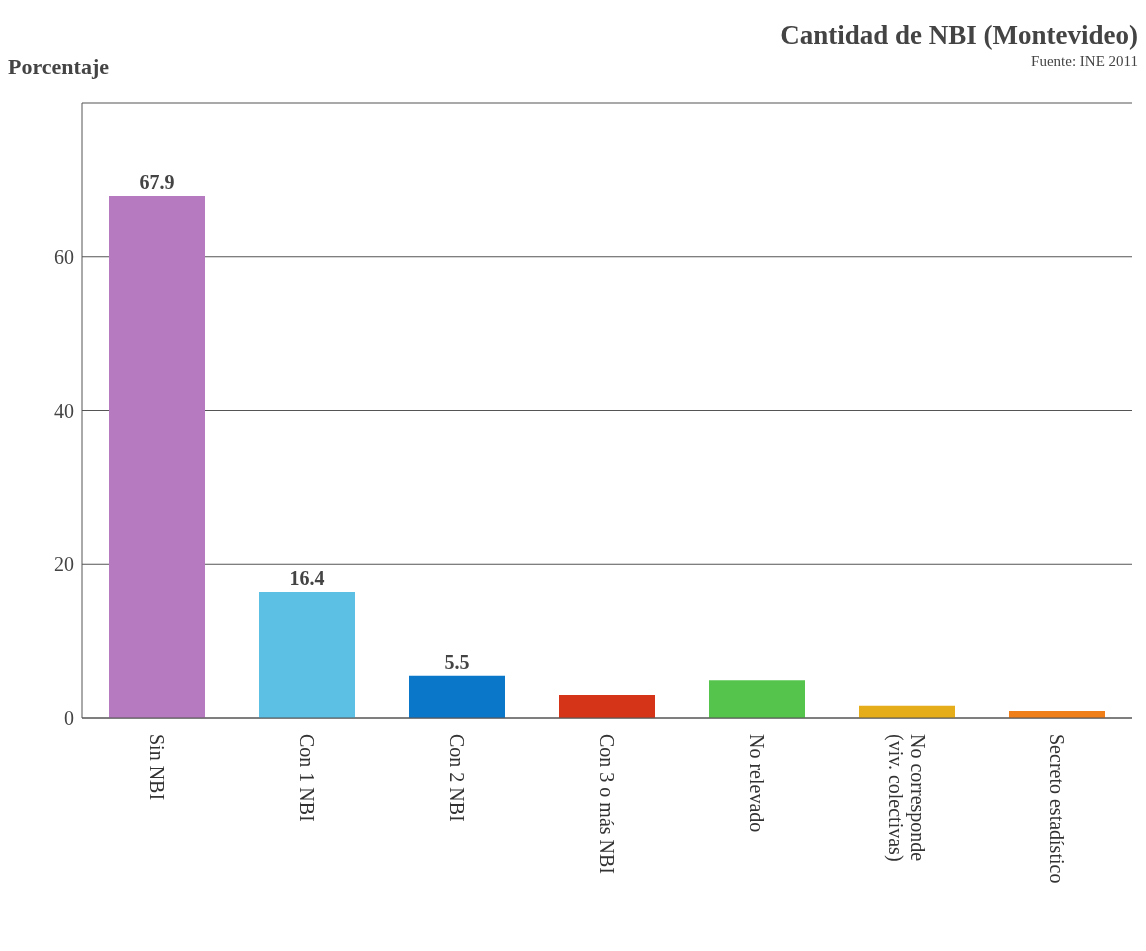 The height and width of the screenshot is (951, 1146). I want to click on data-label: 5.5, so click(457, 661).